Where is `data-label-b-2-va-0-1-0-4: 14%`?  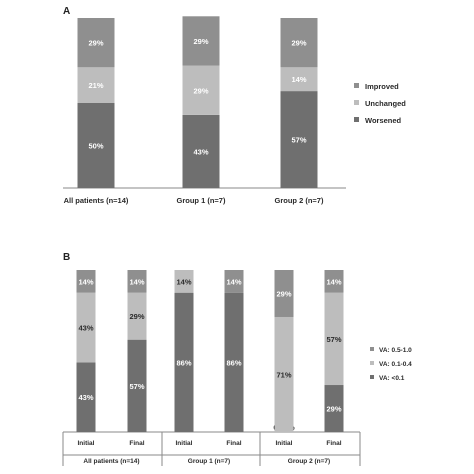 data-label-b-2-va-0-1-0-4: 14% is located at coordinates (183, 281).